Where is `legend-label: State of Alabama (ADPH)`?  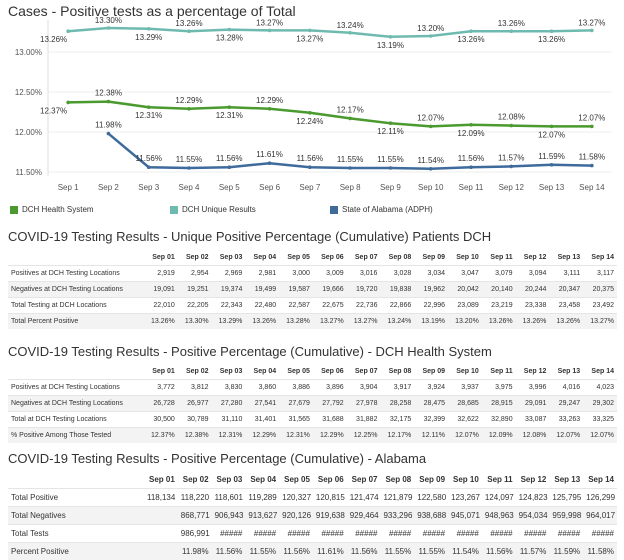
legend-label: State of Alabama (ADPH) is located at coordinates (387, 209).